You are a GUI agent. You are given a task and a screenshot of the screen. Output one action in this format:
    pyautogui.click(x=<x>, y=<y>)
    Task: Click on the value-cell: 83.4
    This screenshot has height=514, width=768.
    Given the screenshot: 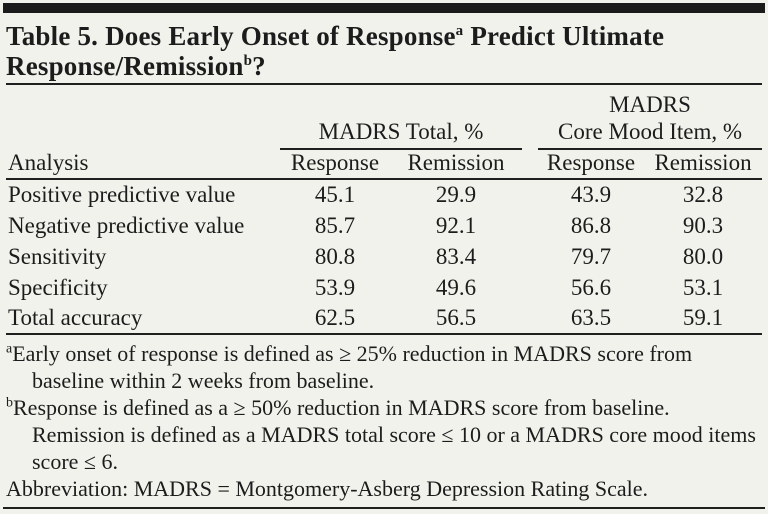 What is the action you would take?
    pyautogui.click(x=456, y=256)
    